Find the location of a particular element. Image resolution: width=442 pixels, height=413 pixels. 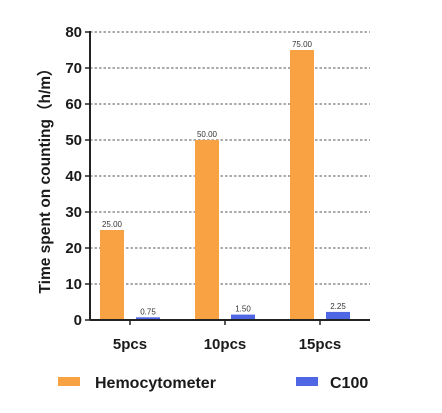

bar-hemocytometer-10pcs is located at coordinates (207, 230).